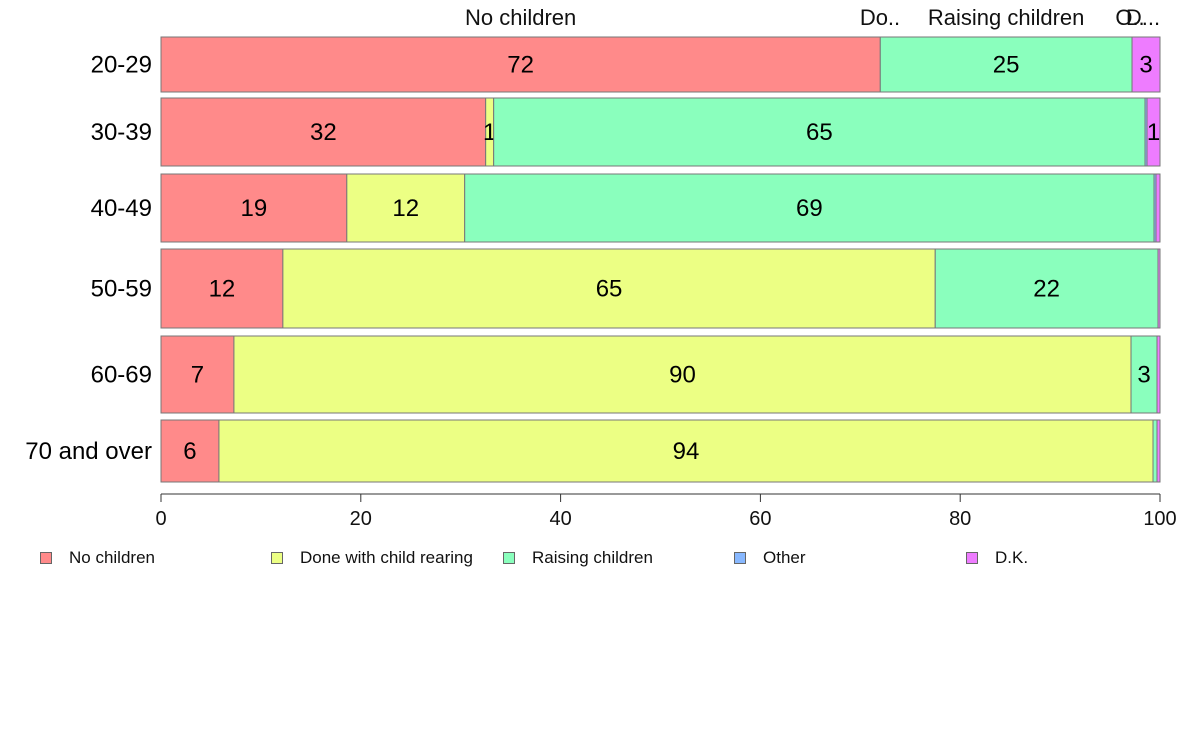 The height and width of the screenshot is (736, 1188). I want to click on category-label: 30-39, so click(121, 132).